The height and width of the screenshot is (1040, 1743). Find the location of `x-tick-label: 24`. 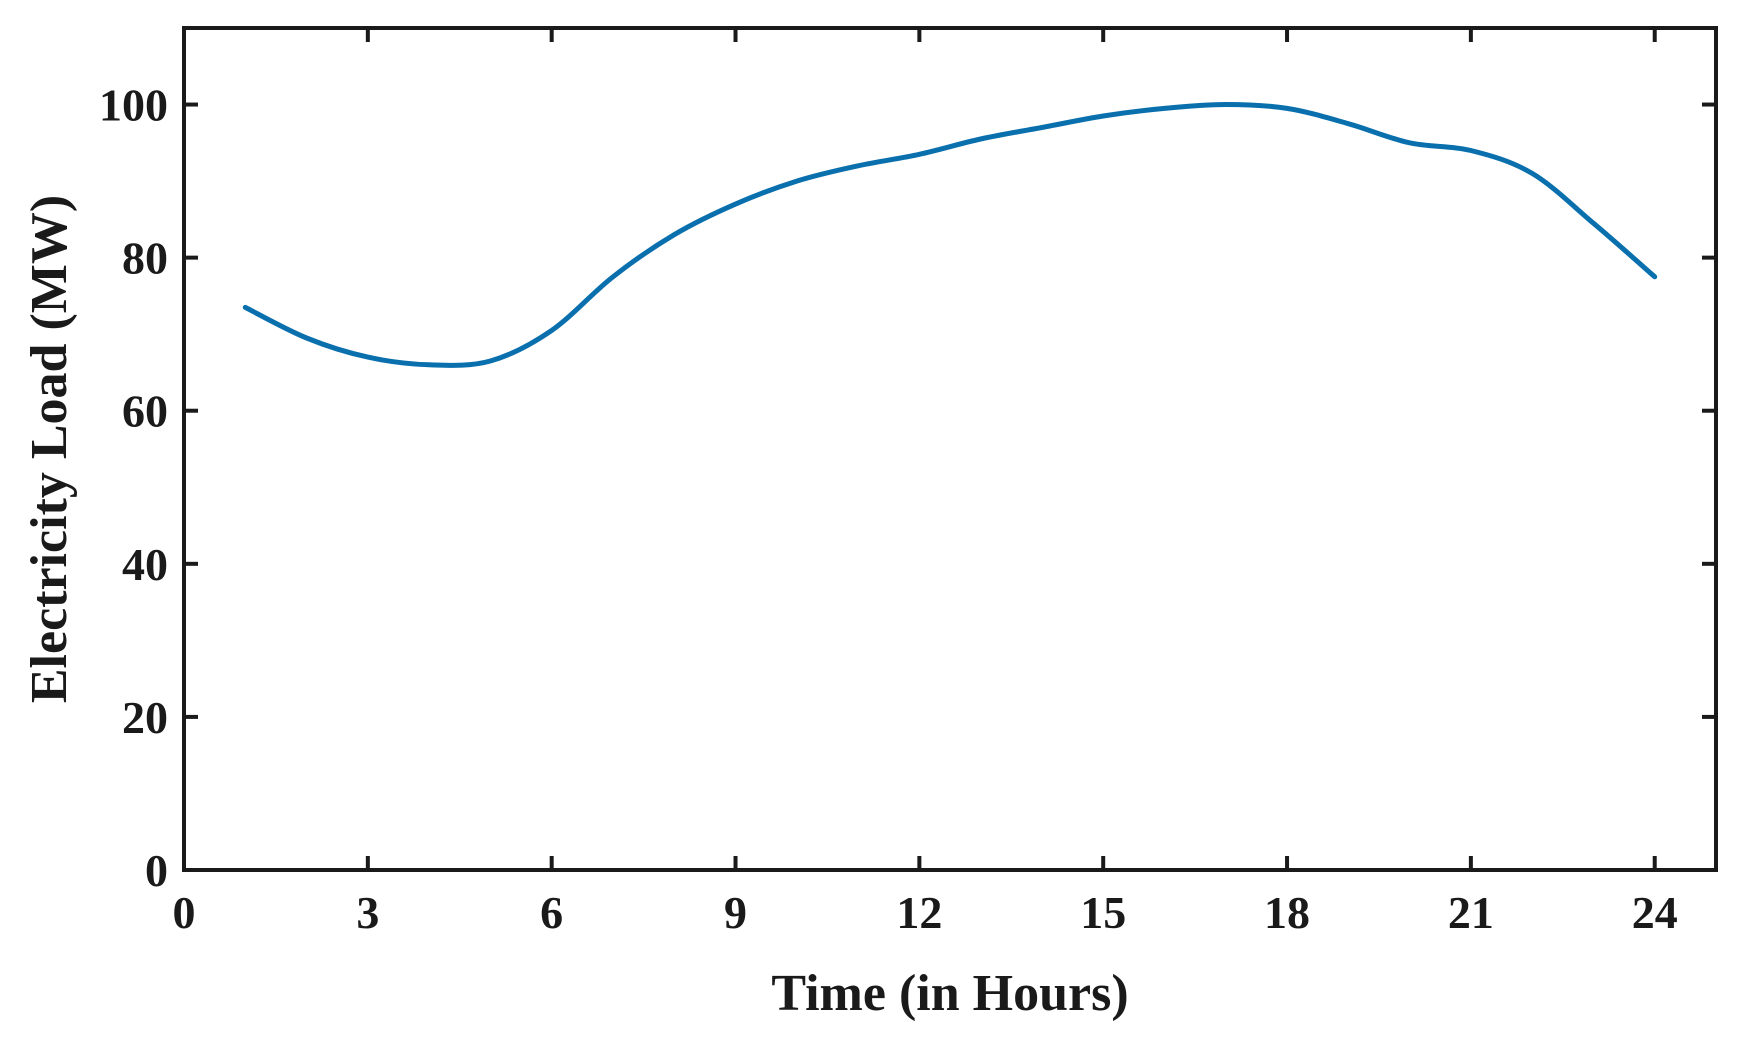

x-tick-label: 24 is located at coordinates (1655, 912).